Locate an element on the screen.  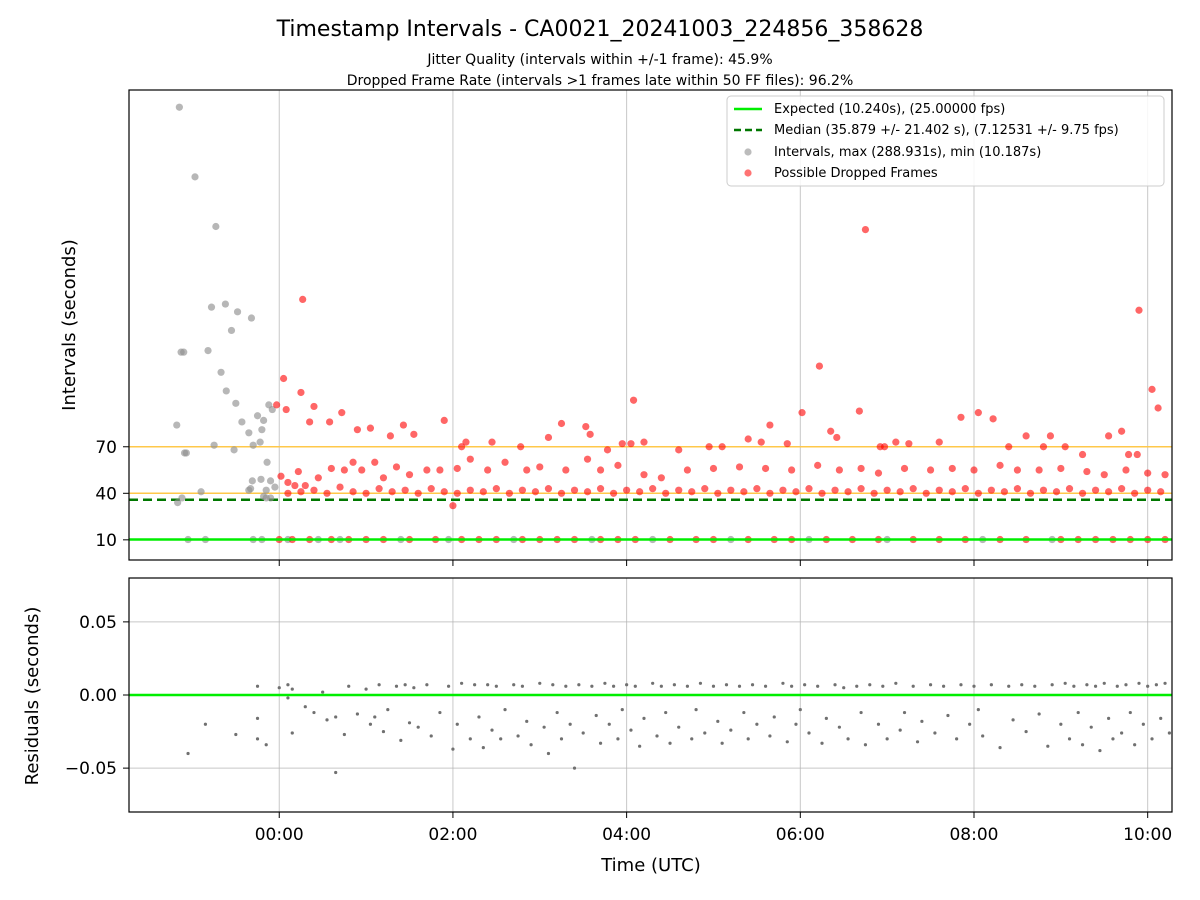
x-tick-label: 06:00 is located at coordinates (800, 835).